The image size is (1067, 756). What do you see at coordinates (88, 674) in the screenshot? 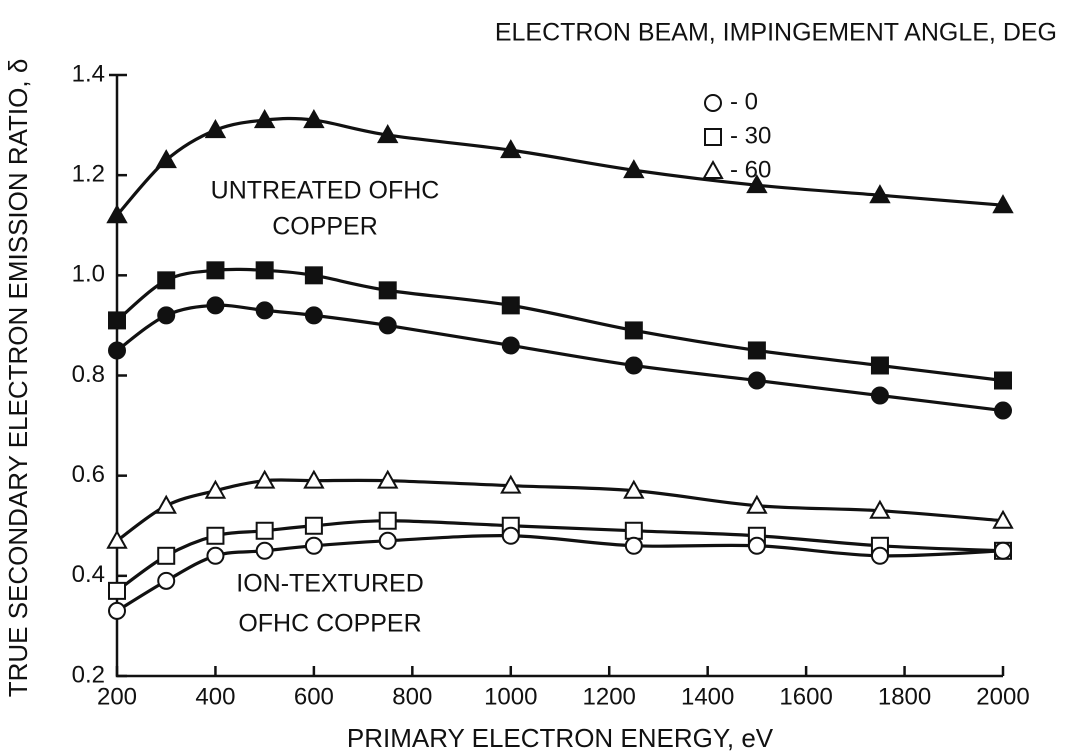
I see `y-tick-label: 0.2` at bounding box center [88, 674].